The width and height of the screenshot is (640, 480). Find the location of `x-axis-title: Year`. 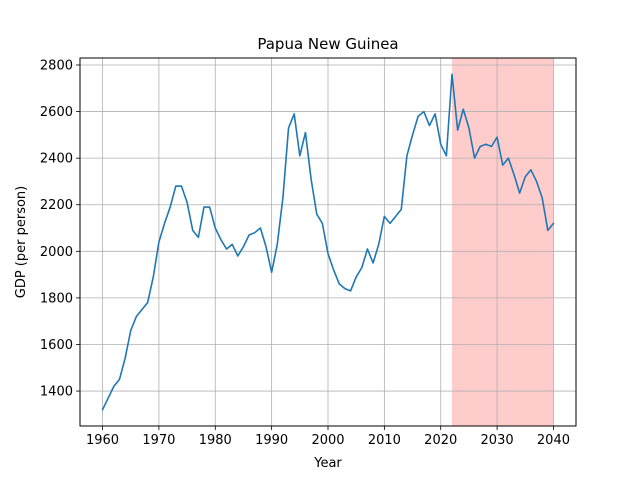

x-axis-title: Year is located at coordinates (327, 463).